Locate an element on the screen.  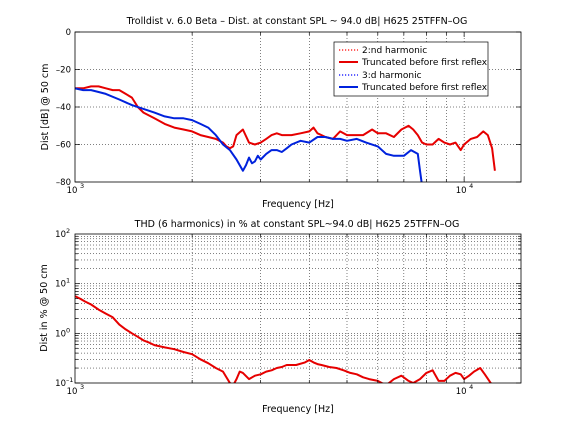
chart2-series is located at coordinates (284, 339).